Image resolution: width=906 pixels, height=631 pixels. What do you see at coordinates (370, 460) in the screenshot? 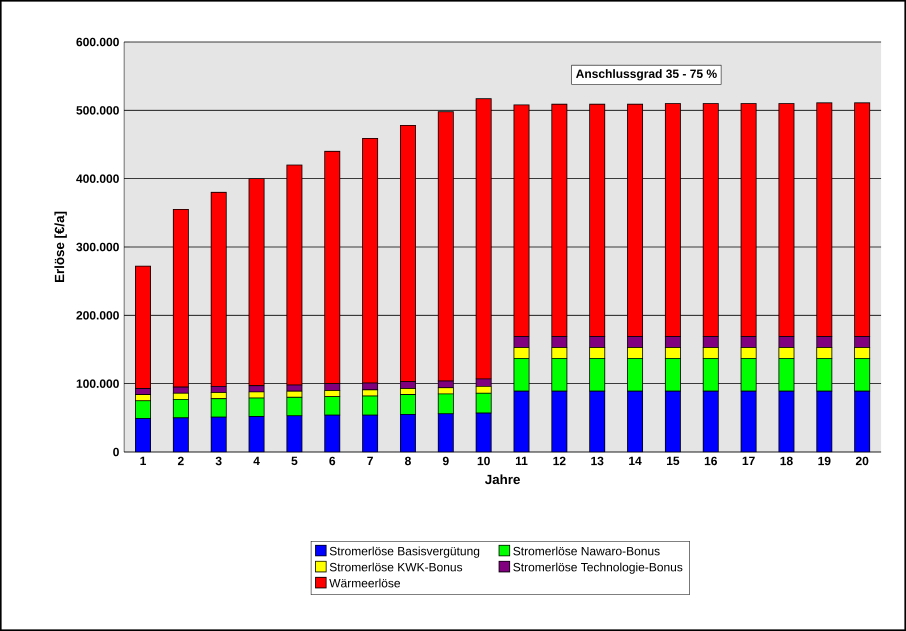
I see `x-tick-label: 7` at bounding box center [370, 460].